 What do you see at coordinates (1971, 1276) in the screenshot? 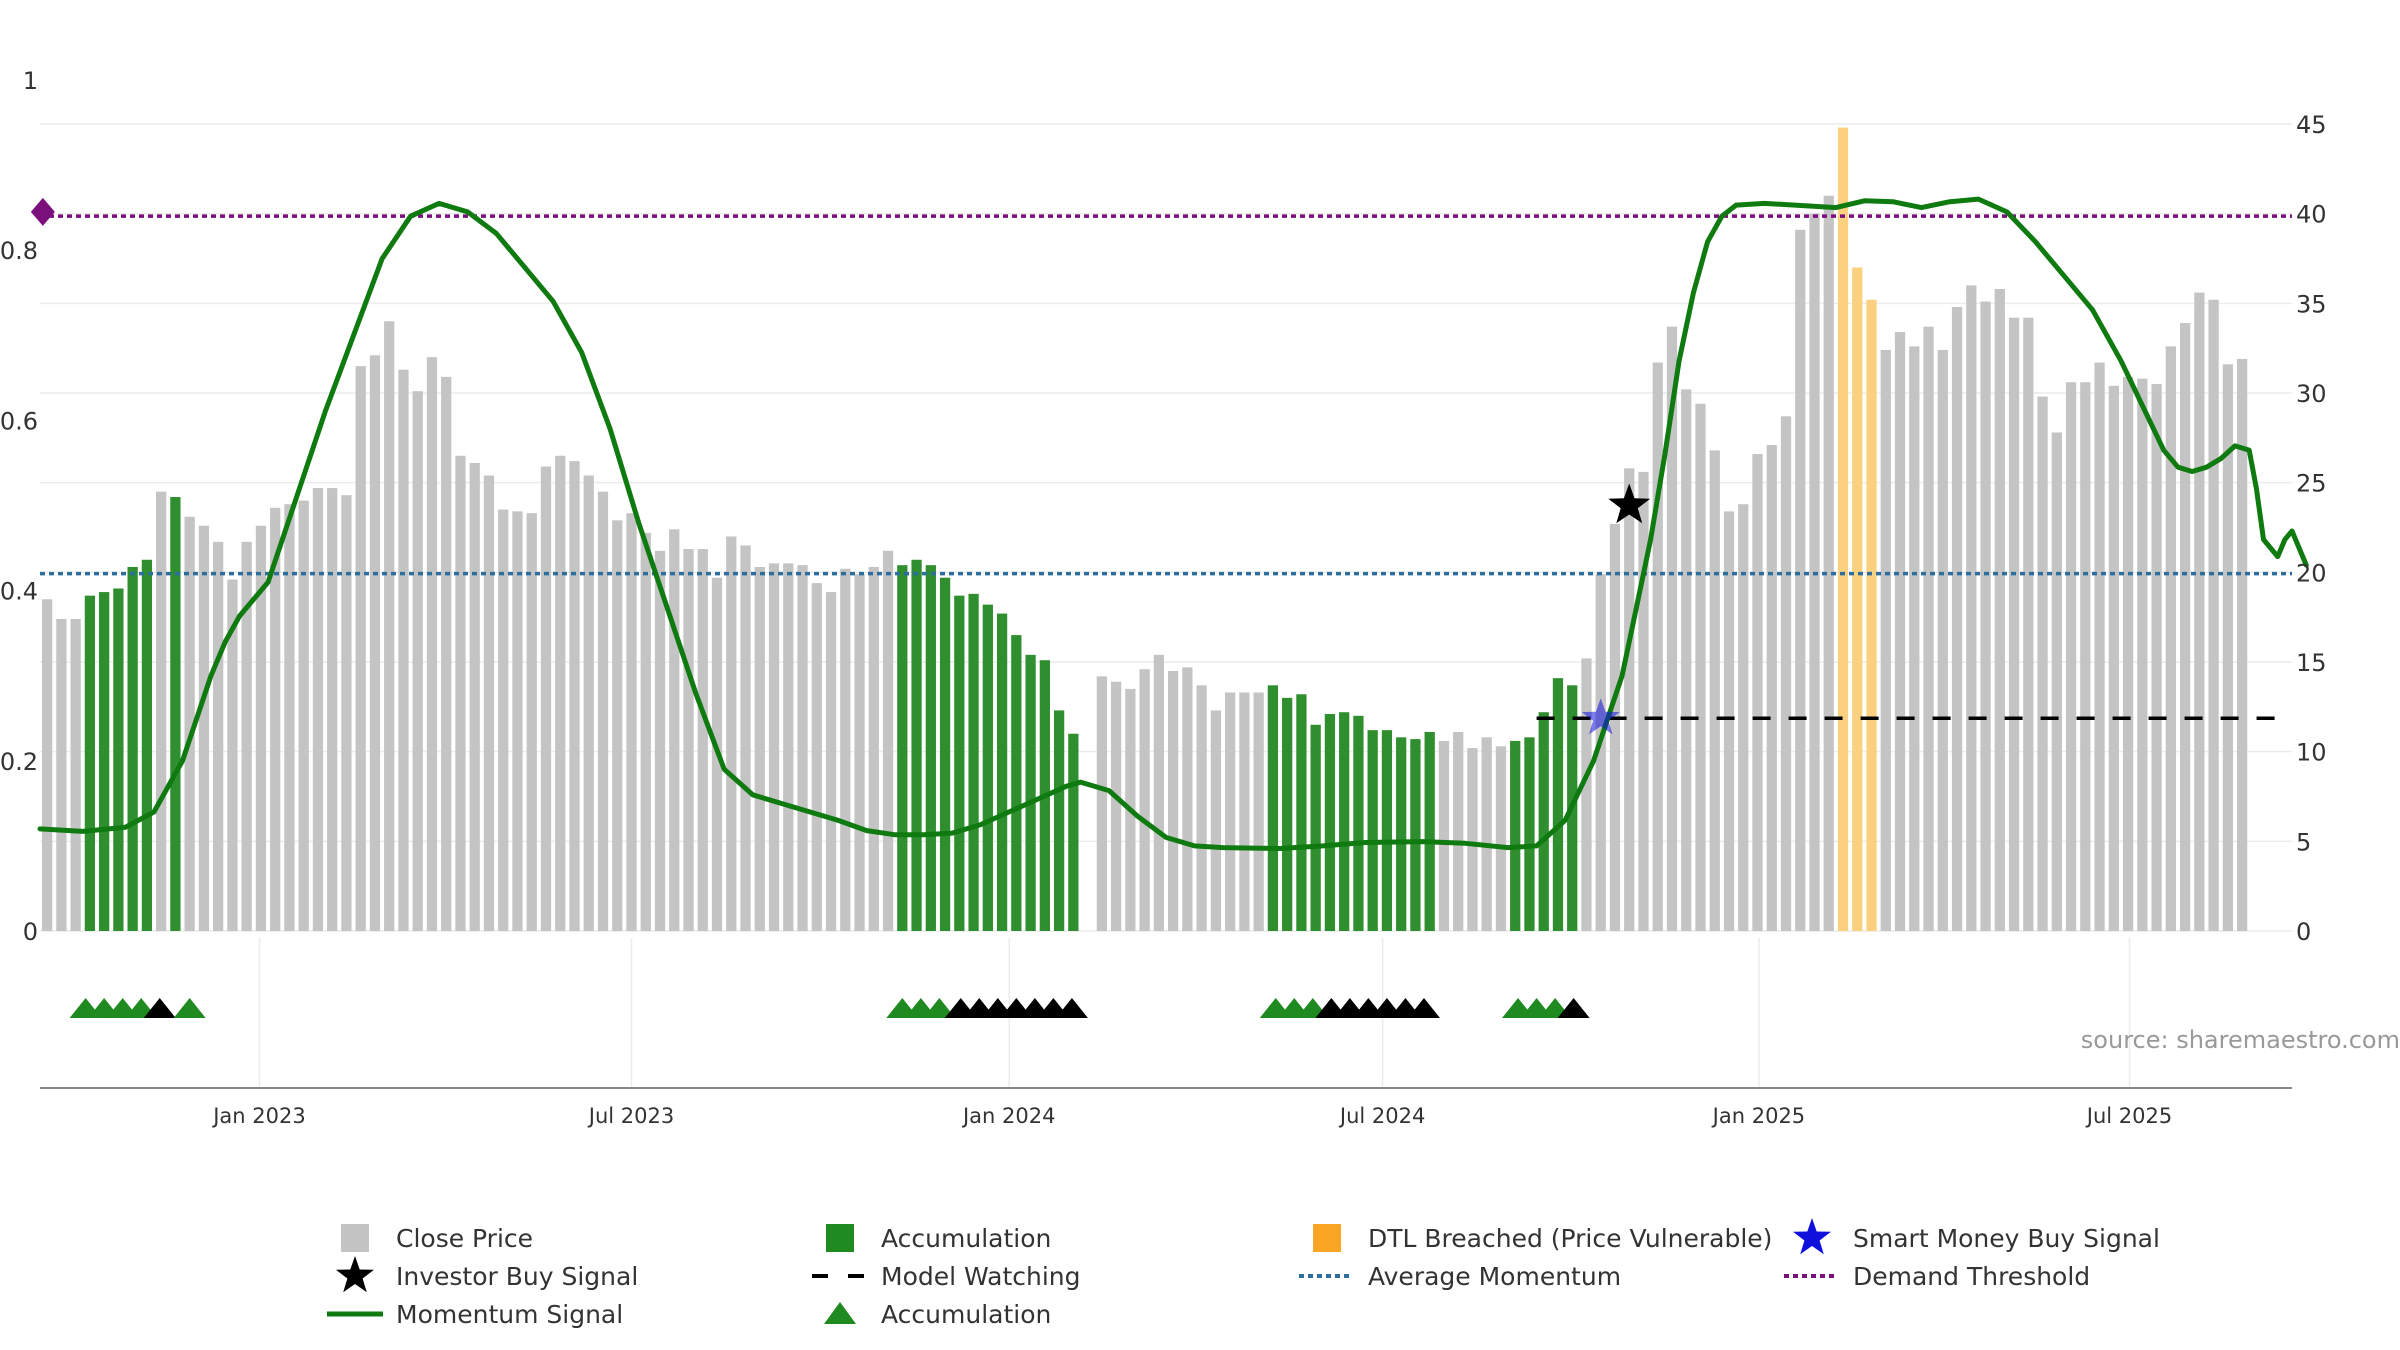
I see `legend-label: Demand Threshold` at bounding box center [1971, 1276].